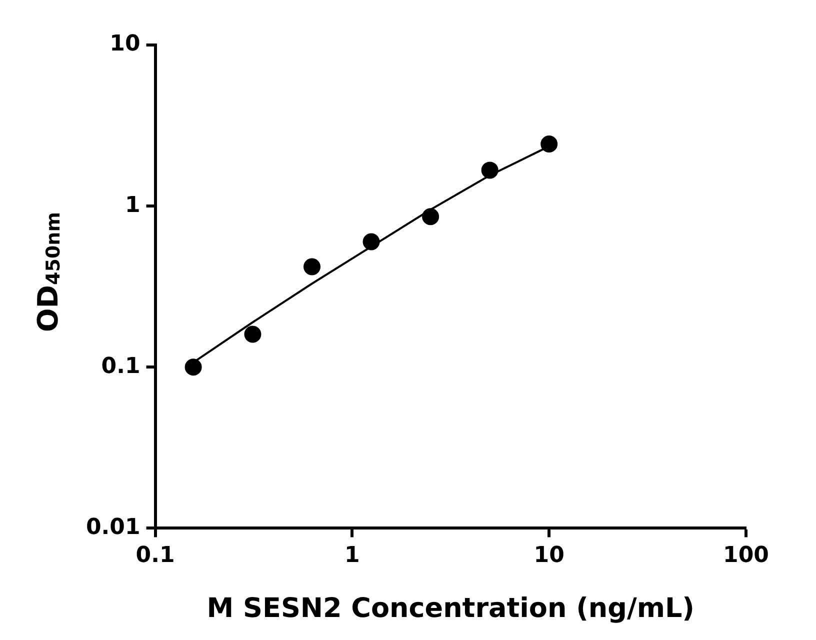  I want to click on x-tick-label: 10, so click(549, 555).